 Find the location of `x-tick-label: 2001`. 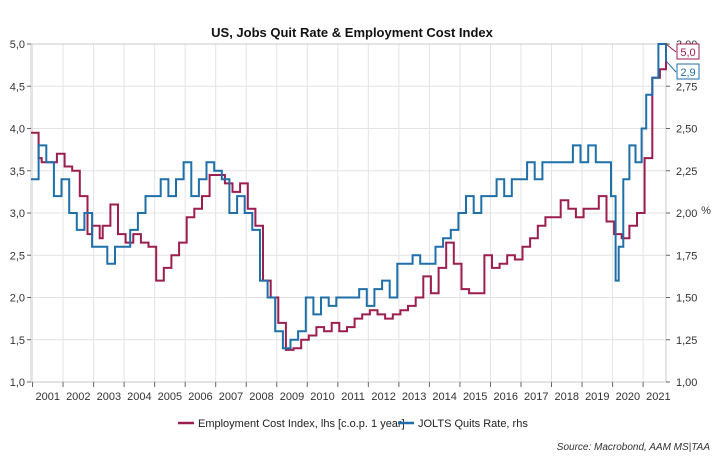

x-tick-label: 2001 is located at coordinates (48, 397).